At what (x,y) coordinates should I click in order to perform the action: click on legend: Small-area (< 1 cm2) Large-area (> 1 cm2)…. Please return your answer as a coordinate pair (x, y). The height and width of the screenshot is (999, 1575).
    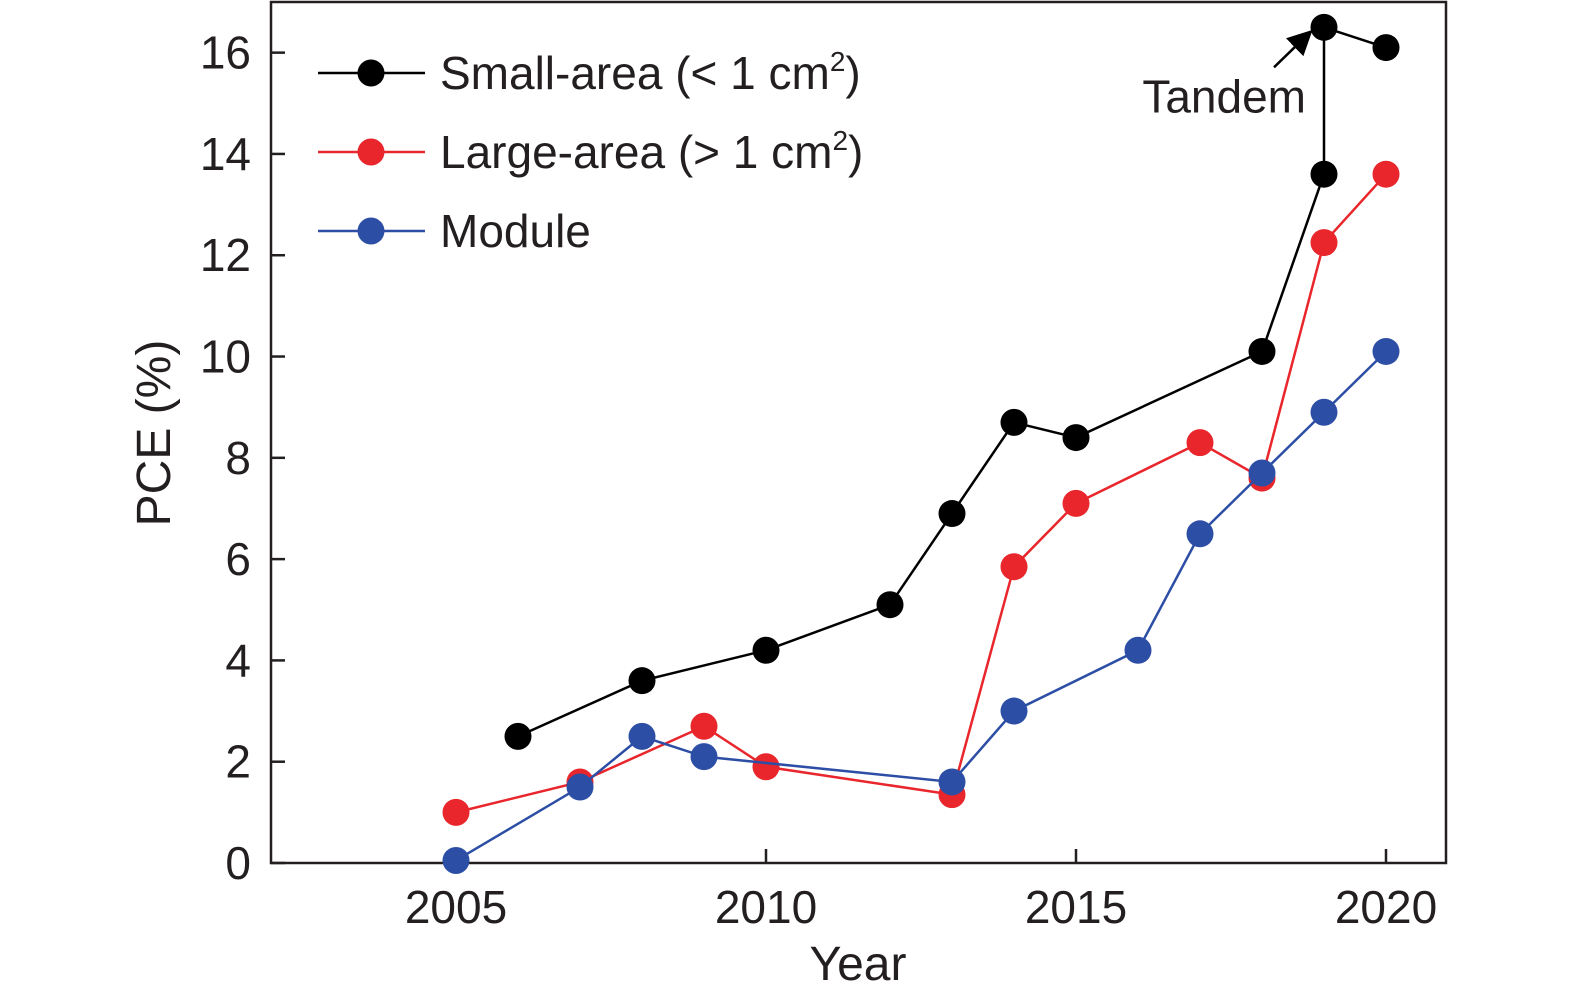
    Looking at the image, I should click on (590, 151).